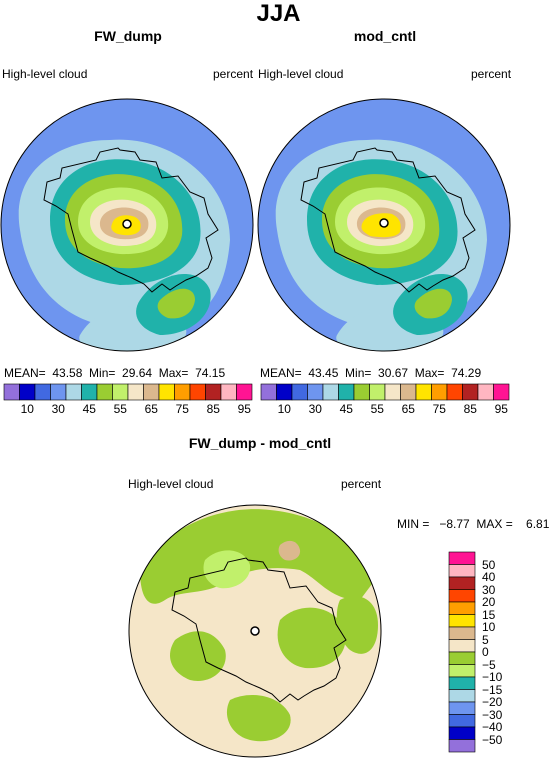 The height and width of the screenshot is (760, 557). I want to click on panel-2-colorbar-tick-label: 45, so click(346, 409).